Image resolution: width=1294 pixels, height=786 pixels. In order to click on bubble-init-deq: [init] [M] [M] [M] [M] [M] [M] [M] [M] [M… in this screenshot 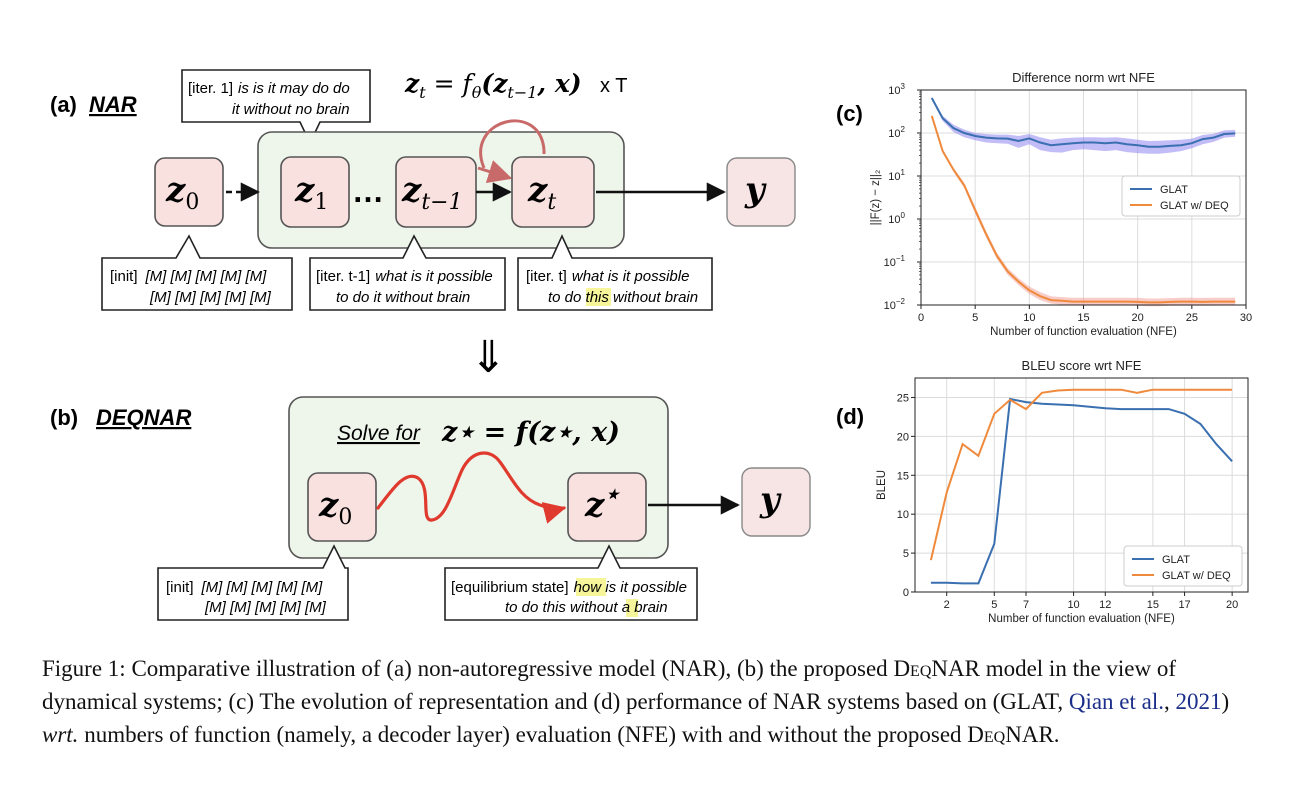, I will do `click(253, 582)`.